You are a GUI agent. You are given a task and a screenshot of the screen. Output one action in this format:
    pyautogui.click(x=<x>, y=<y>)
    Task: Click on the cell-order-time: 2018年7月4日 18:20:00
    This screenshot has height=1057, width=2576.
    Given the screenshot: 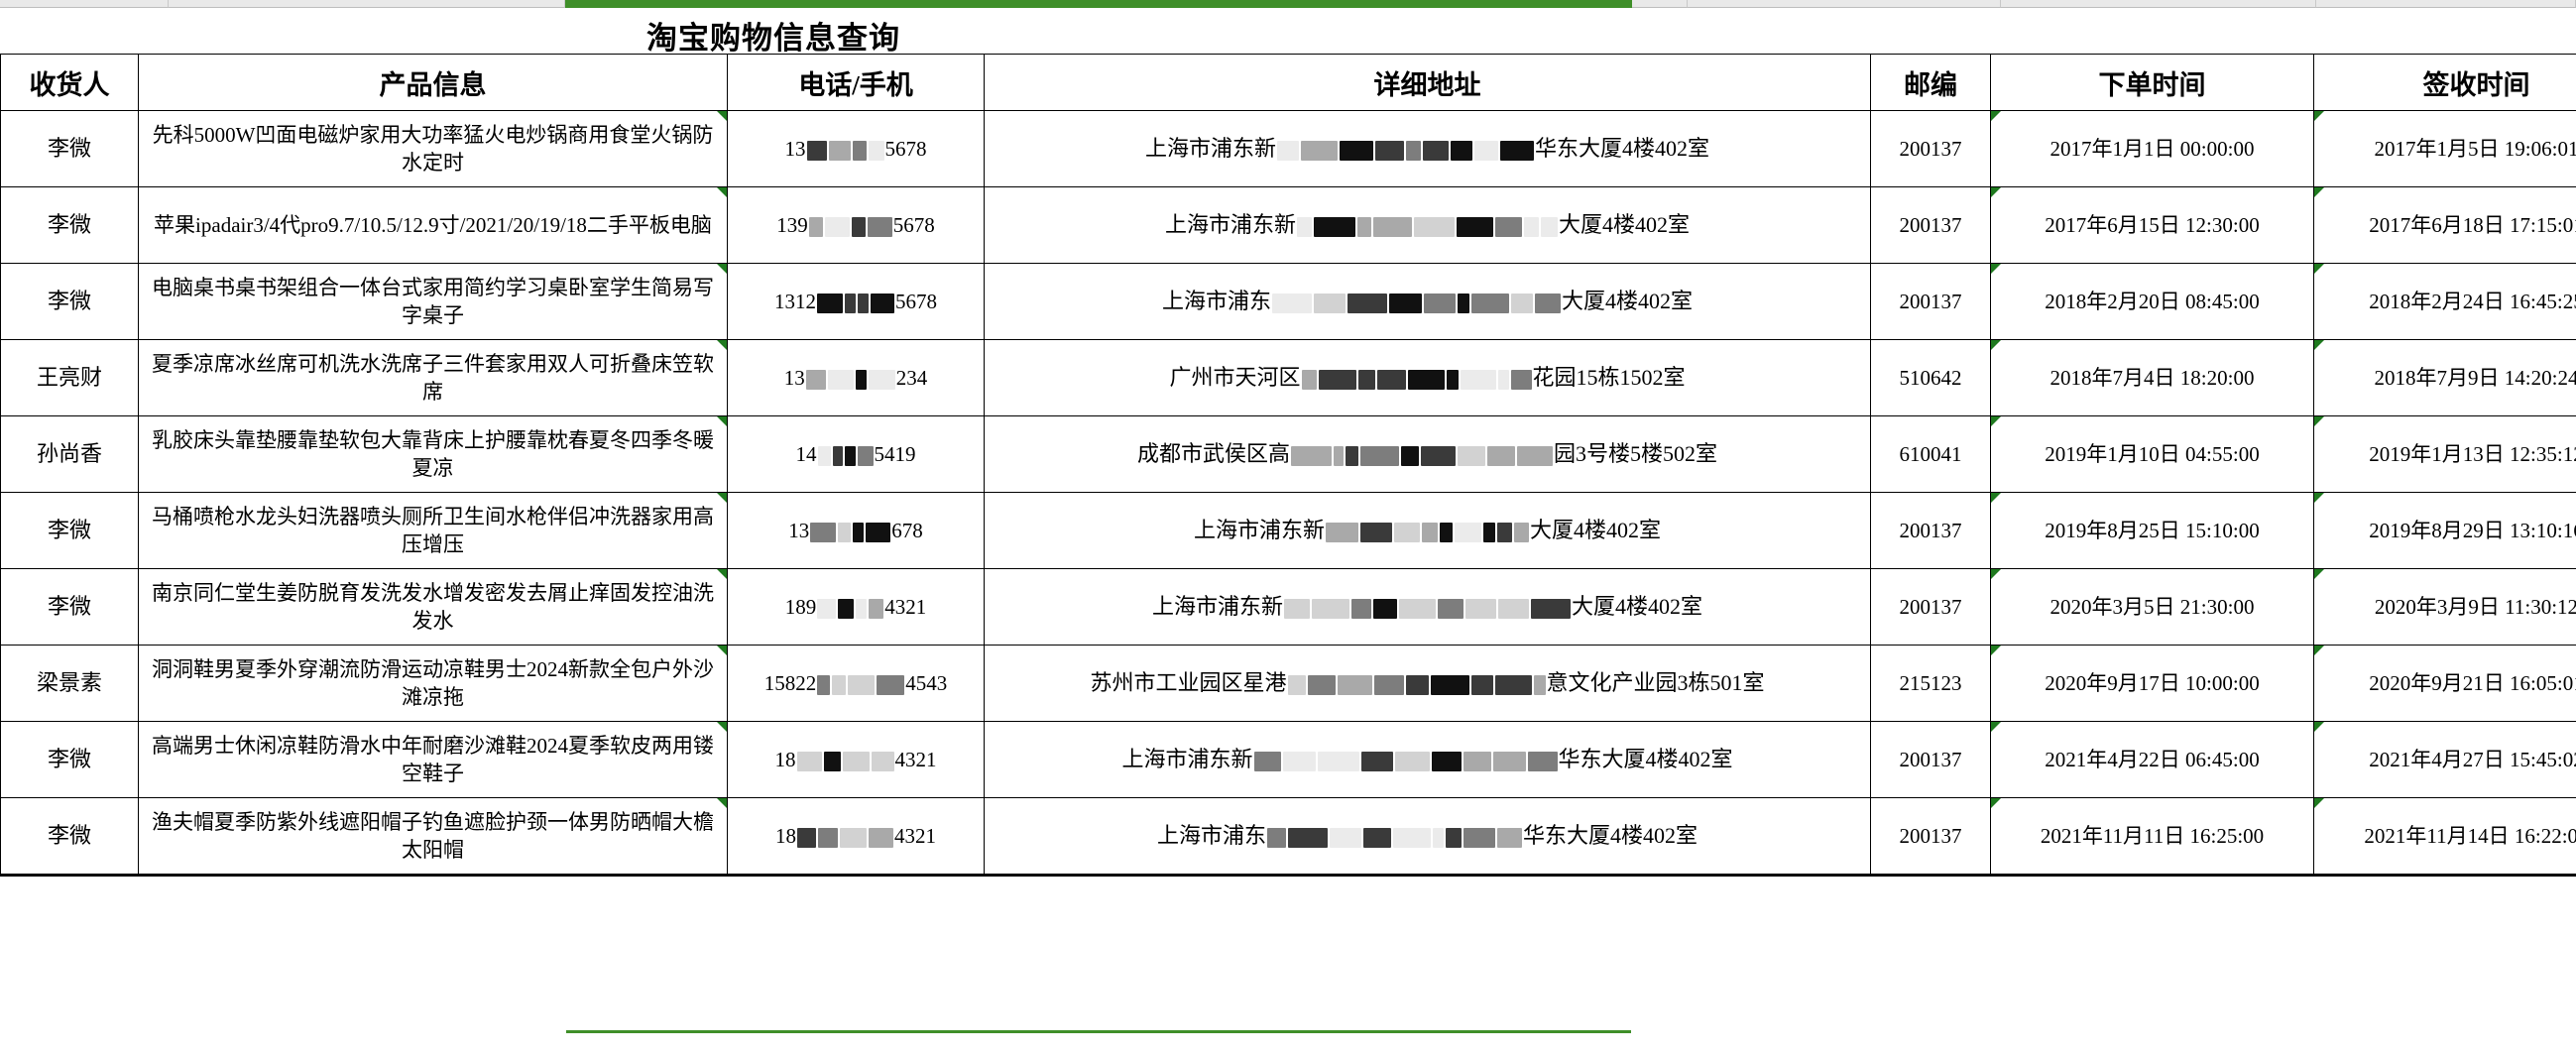 What is the action you would take?
    pyautogui.click(x=2152, y=377)
    